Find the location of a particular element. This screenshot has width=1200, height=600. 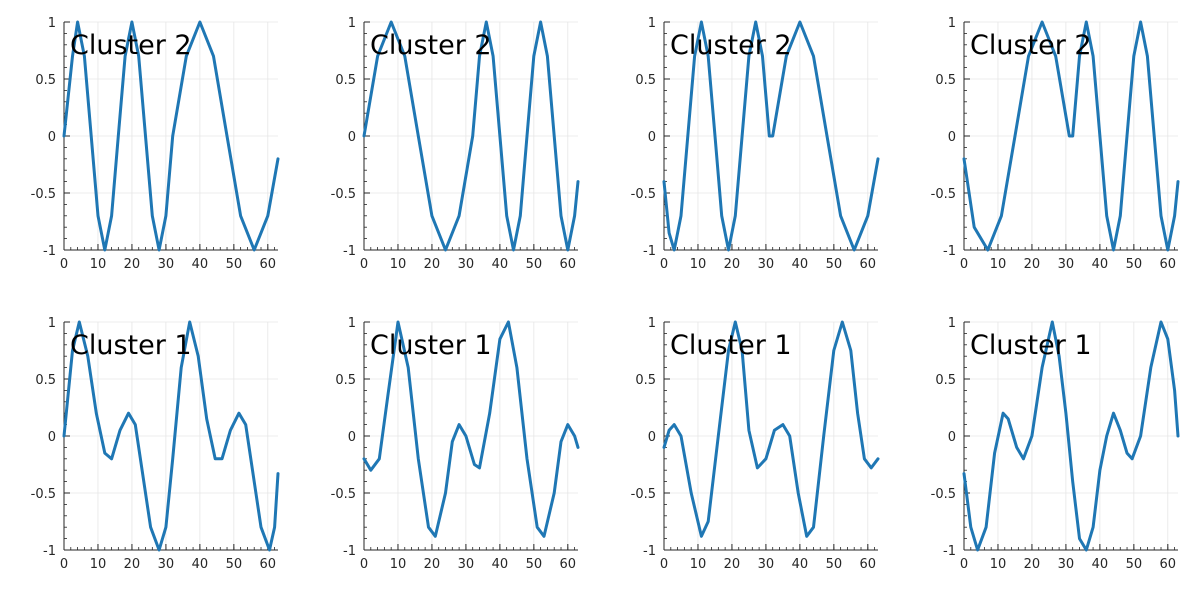

chart-panel-7: 0 10 20 30 40 50 60 -1 -0.5 0 0.5 1 Cluster 1 is located at coordinates (755, 444).